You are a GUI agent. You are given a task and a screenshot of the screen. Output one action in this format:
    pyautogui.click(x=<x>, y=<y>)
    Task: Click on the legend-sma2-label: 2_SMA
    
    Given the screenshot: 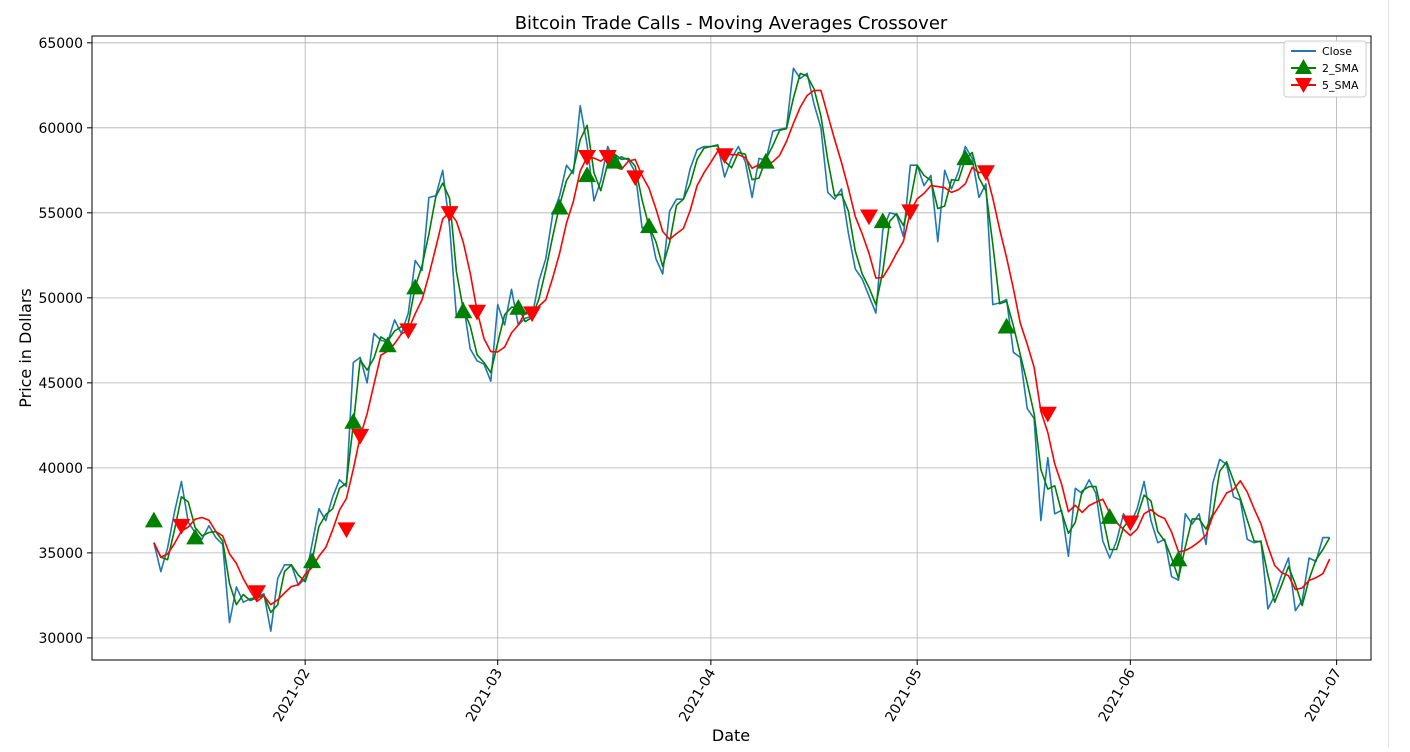 What is the action you would take?
    pyautogui.click(x=1340, y=68)
    